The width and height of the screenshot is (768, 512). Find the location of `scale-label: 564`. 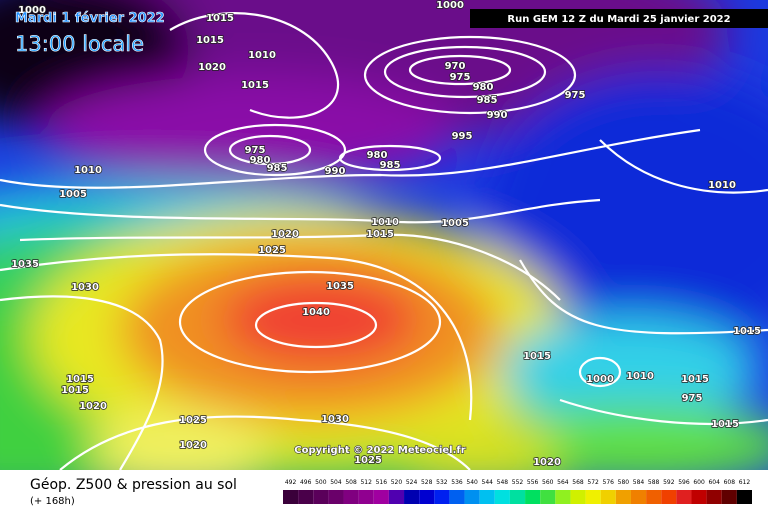

scale-label: 564 is located at coordinates (563, 482).